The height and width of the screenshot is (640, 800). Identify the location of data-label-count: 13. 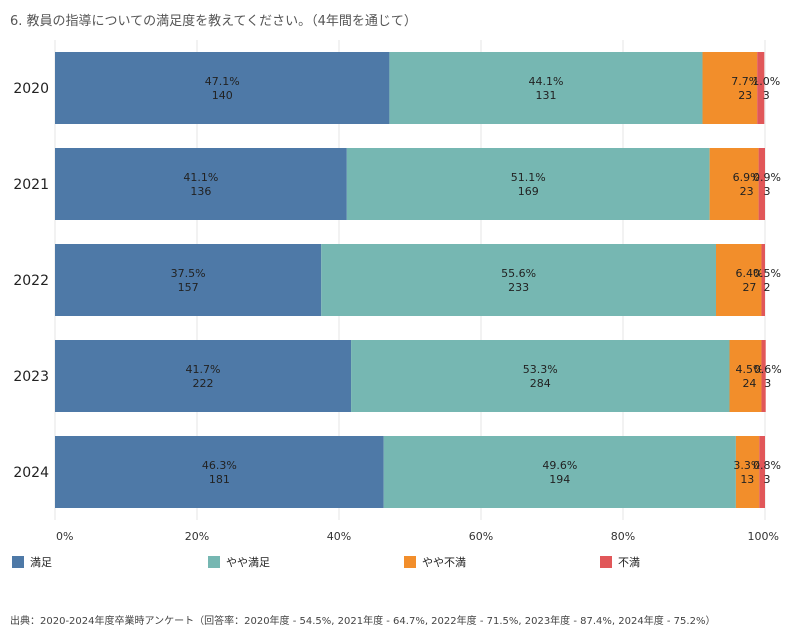
(747, 479).